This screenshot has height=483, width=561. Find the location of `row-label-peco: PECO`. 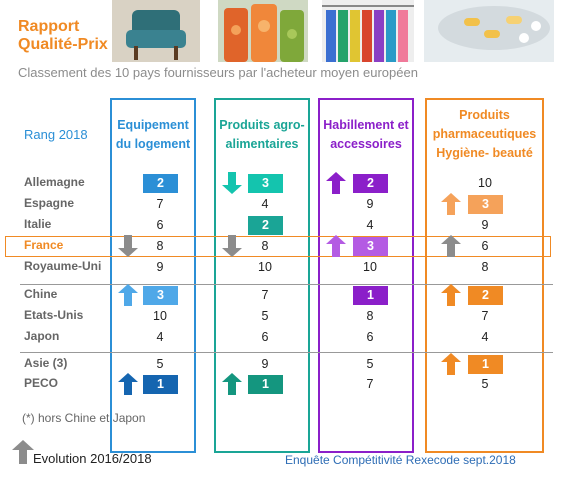

row-label-peco: PECO is located at coordinates (41, 383).